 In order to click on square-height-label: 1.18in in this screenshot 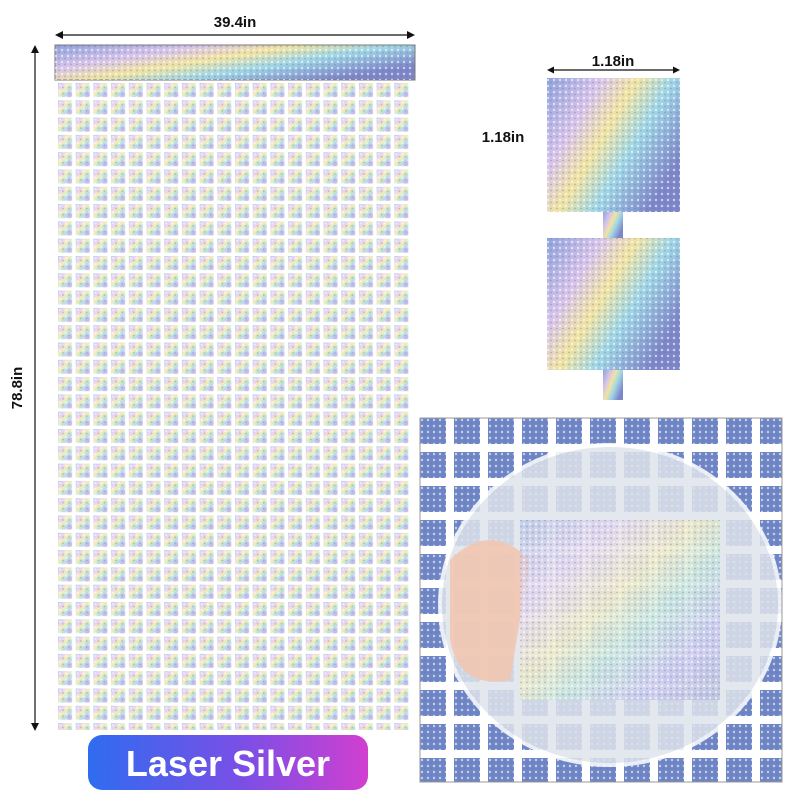, I will do `click(503, 137)`.